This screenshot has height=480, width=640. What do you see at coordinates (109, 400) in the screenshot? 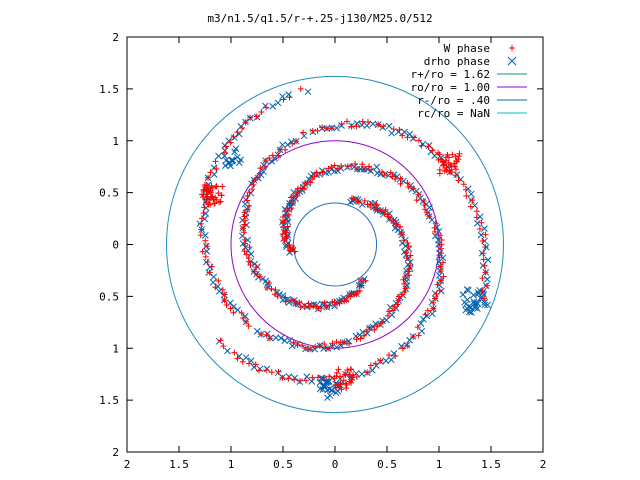
I see `y-tick-label-1: 1.5` at bounding box center [109, 400].